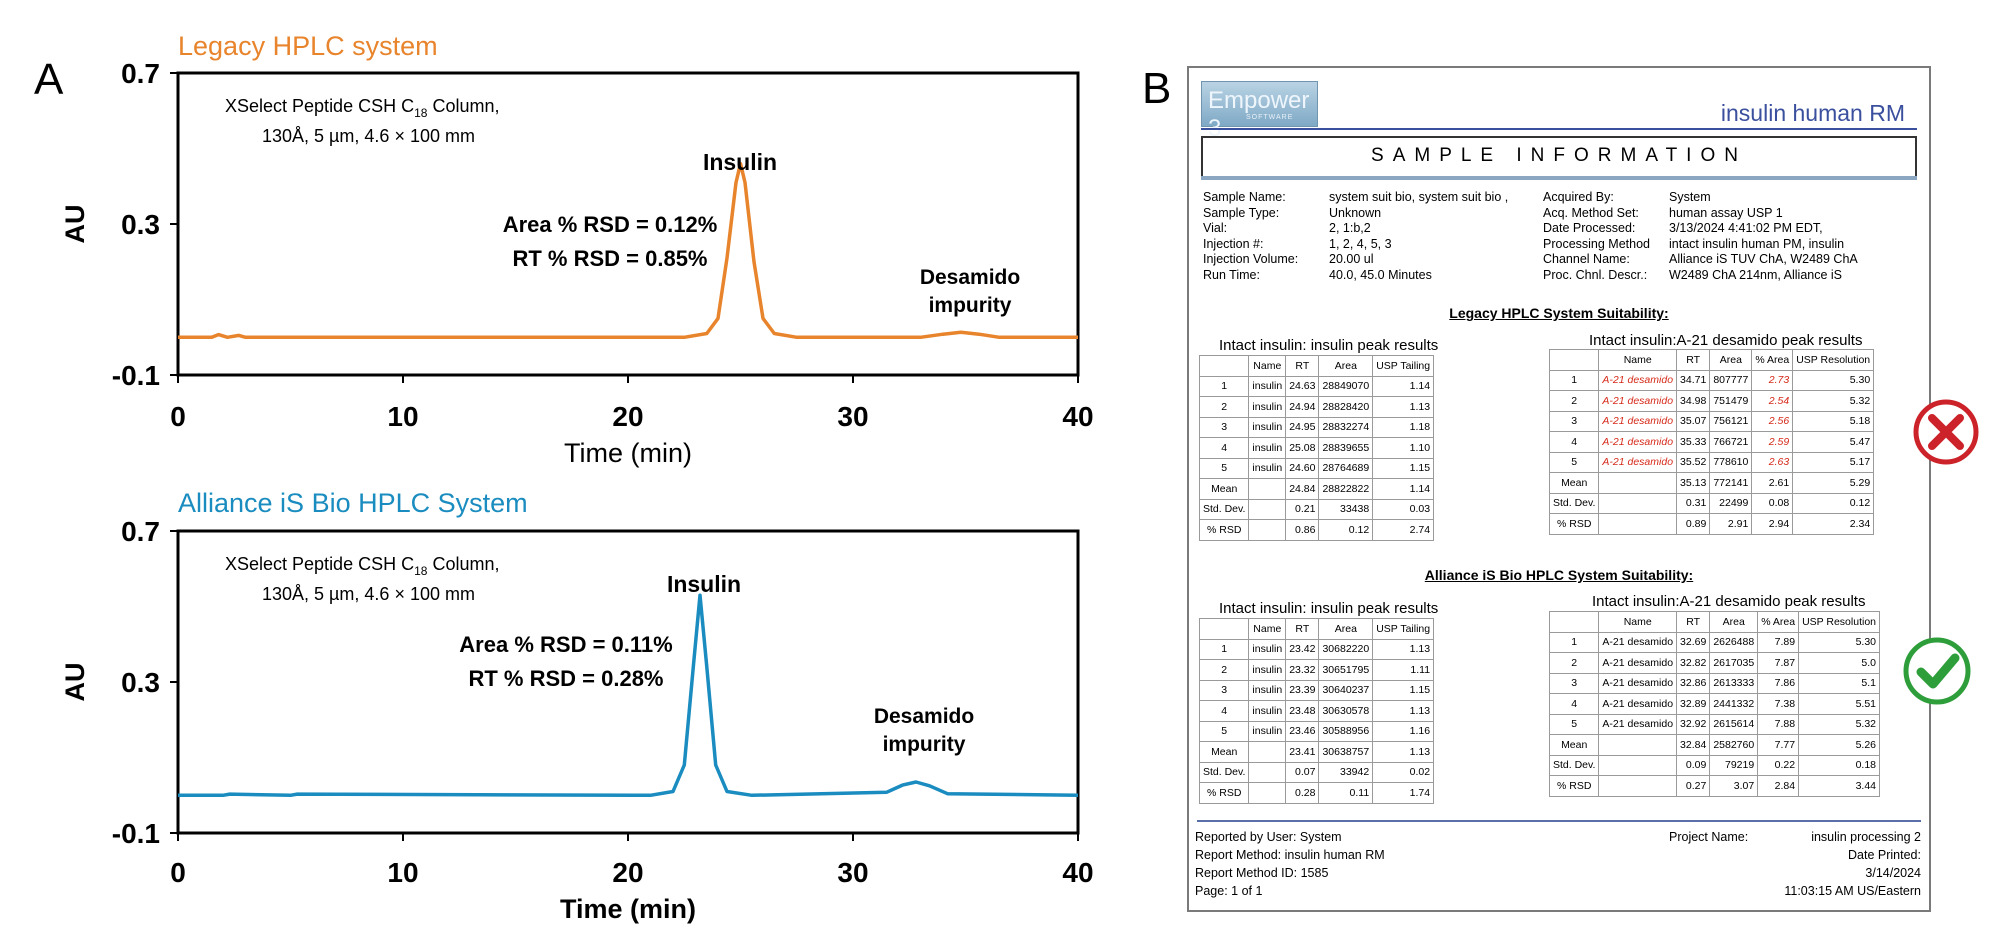 The height and width of the screenshot is (948, 2000). I want to click on table-cell: 7.88, so click(1778, 724).